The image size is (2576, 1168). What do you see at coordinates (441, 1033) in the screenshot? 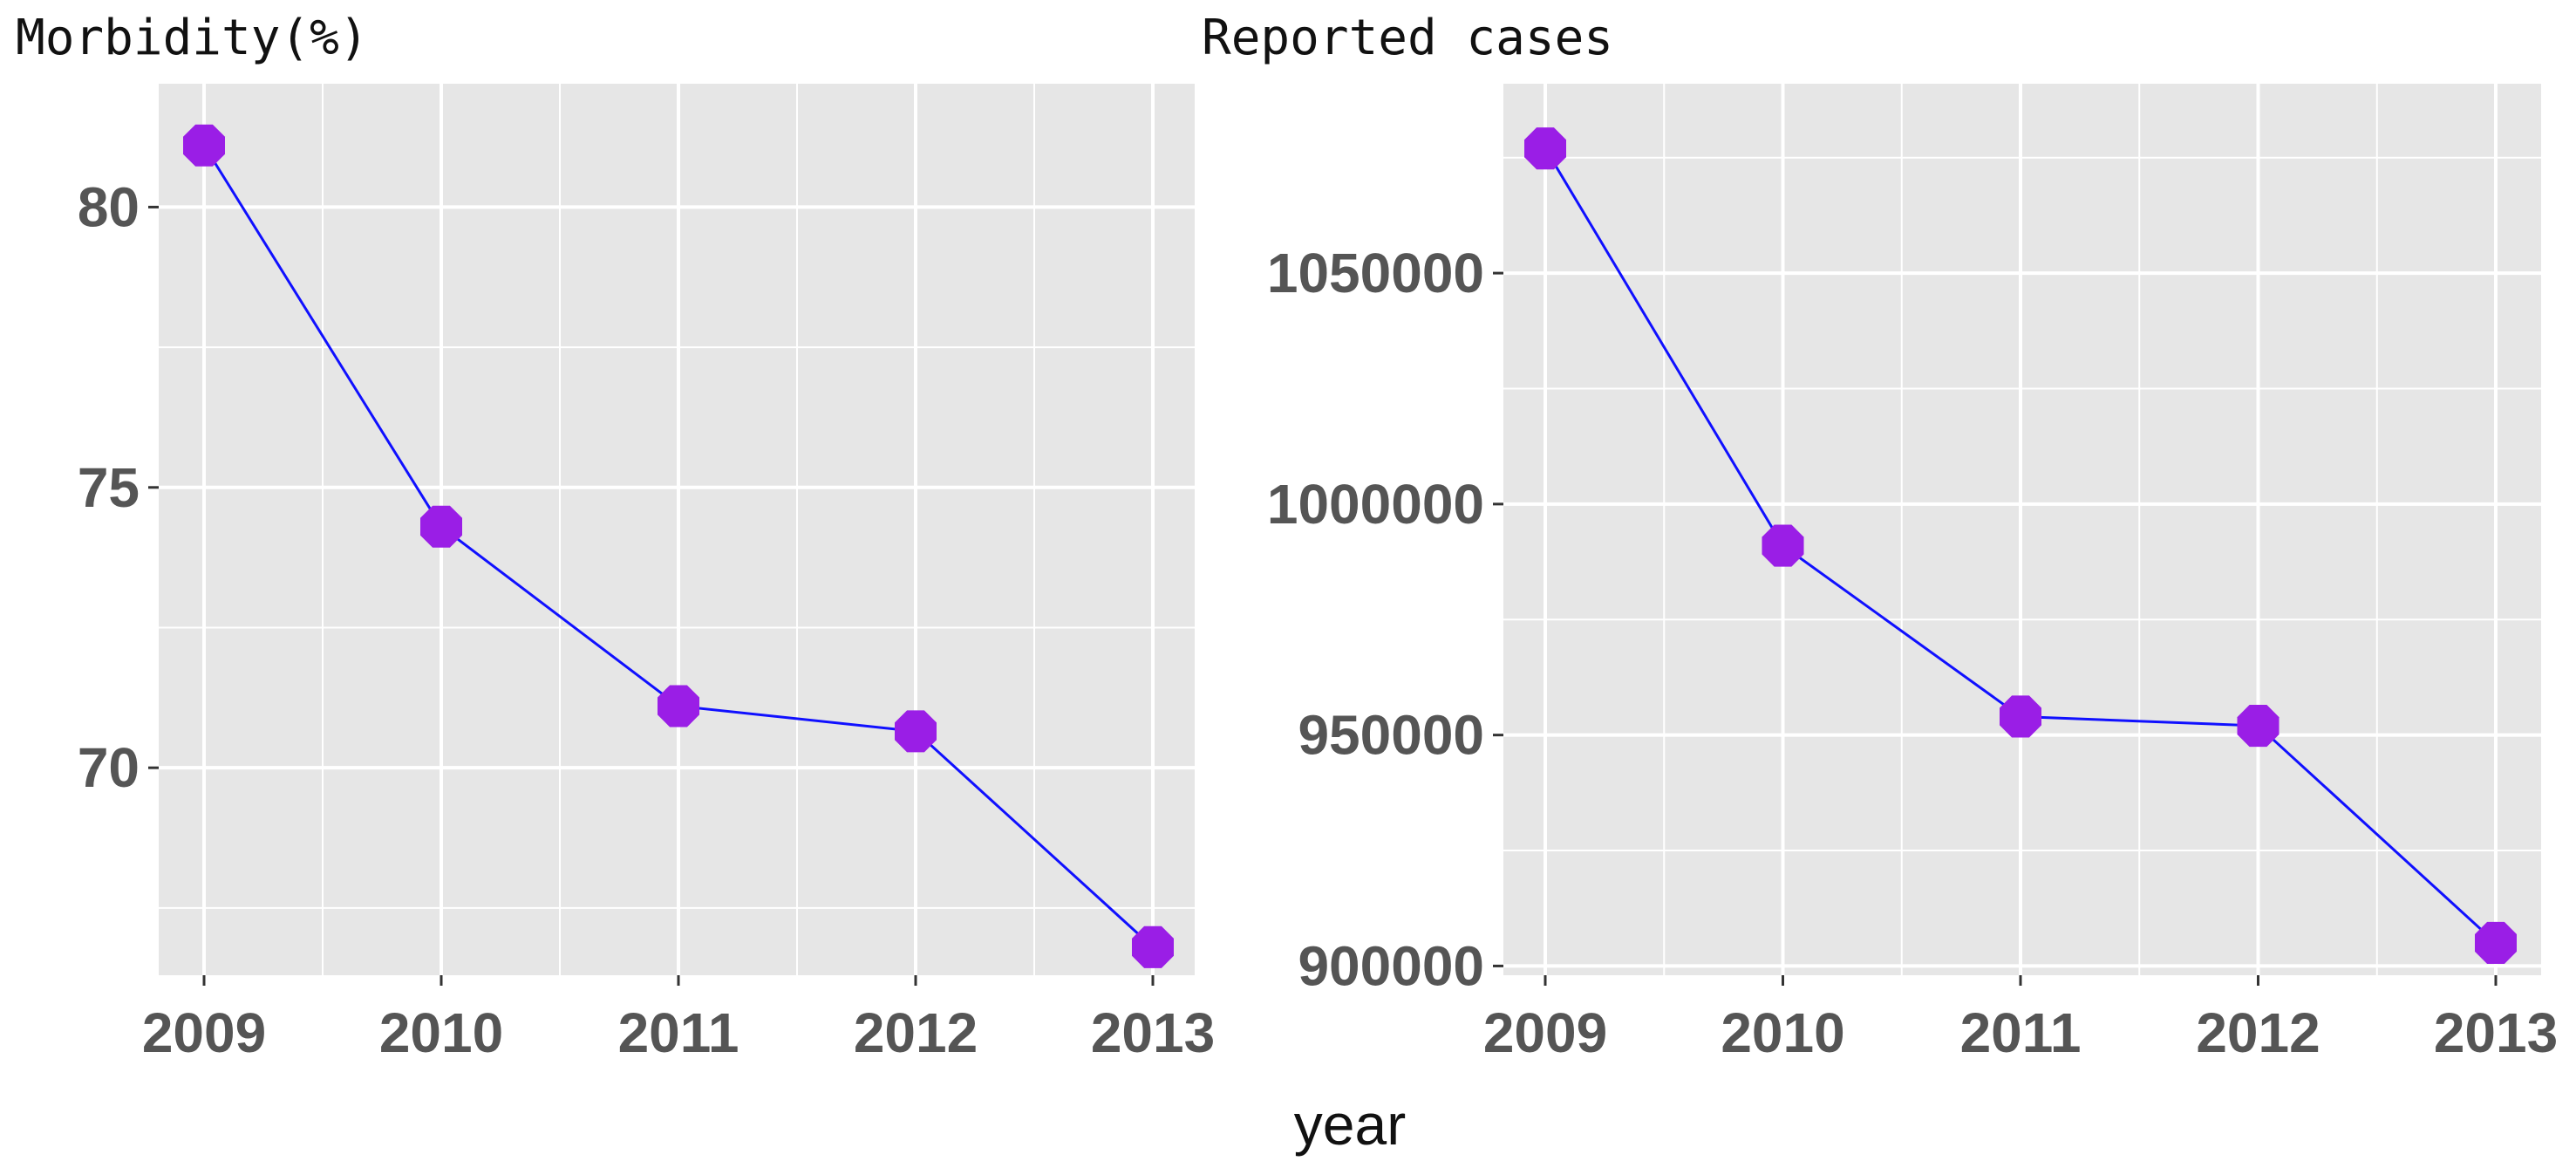
I see `morbidity-x-tick-label: 2010` at bounding box center [441, 1033].